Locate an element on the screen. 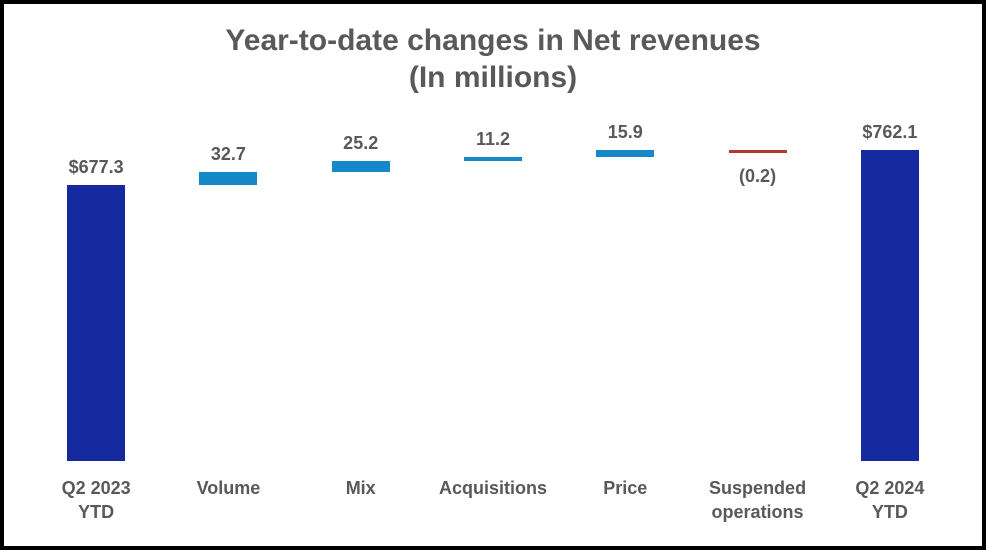  category-label: Suspended operations is located at coordinates (758, 500).